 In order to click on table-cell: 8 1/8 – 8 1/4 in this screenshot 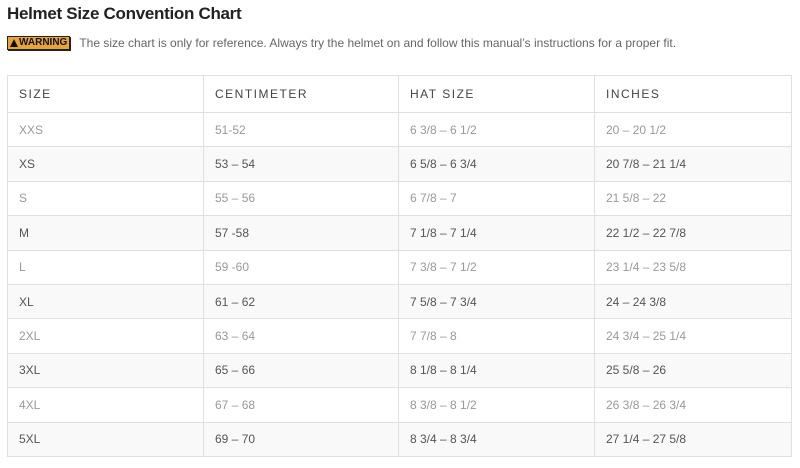, I will do `click(496, 370)`.